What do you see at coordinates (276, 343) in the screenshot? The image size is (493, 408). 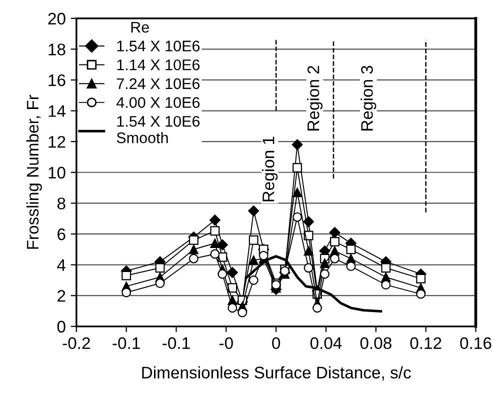 I see `x-tick-label: 0` at bounding box center [276, 343].